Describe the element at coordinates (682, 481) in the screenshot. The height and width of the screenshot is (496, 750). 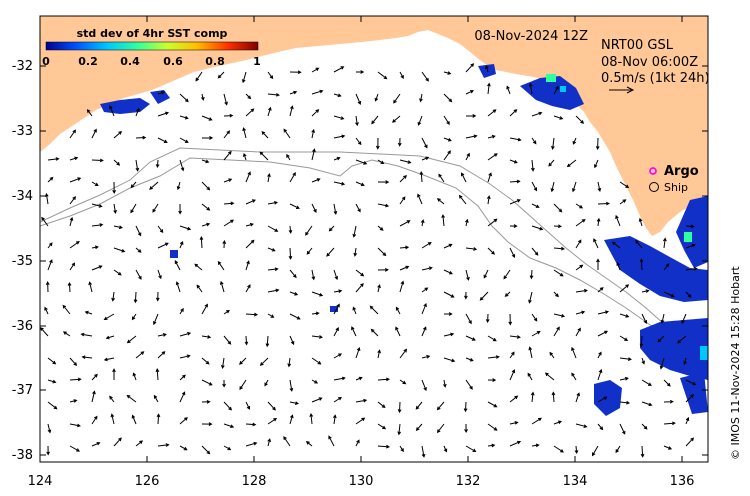
I see `x-tick-label: 136` at that location.